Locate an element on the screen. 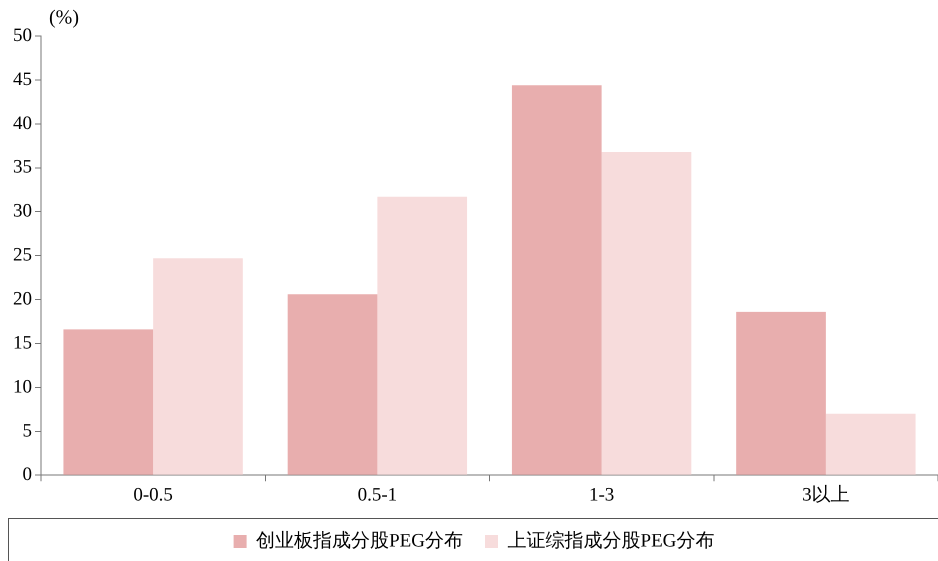 The width and height of the screenshot is (938, 561). y-tick-label: 15 is located at coordinates (22, 343).